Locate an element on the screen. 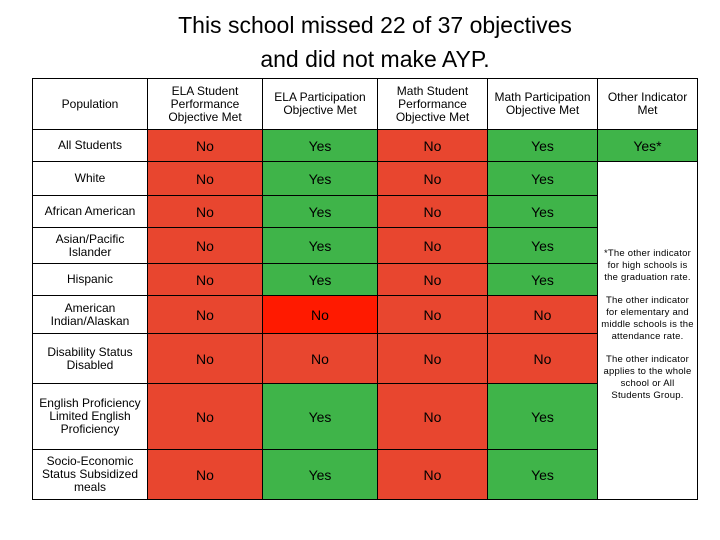 The width and height of the screenshot is (720, 540). table-row: American Indian/Alaskan No No No No is located at coordinates (365, 314).